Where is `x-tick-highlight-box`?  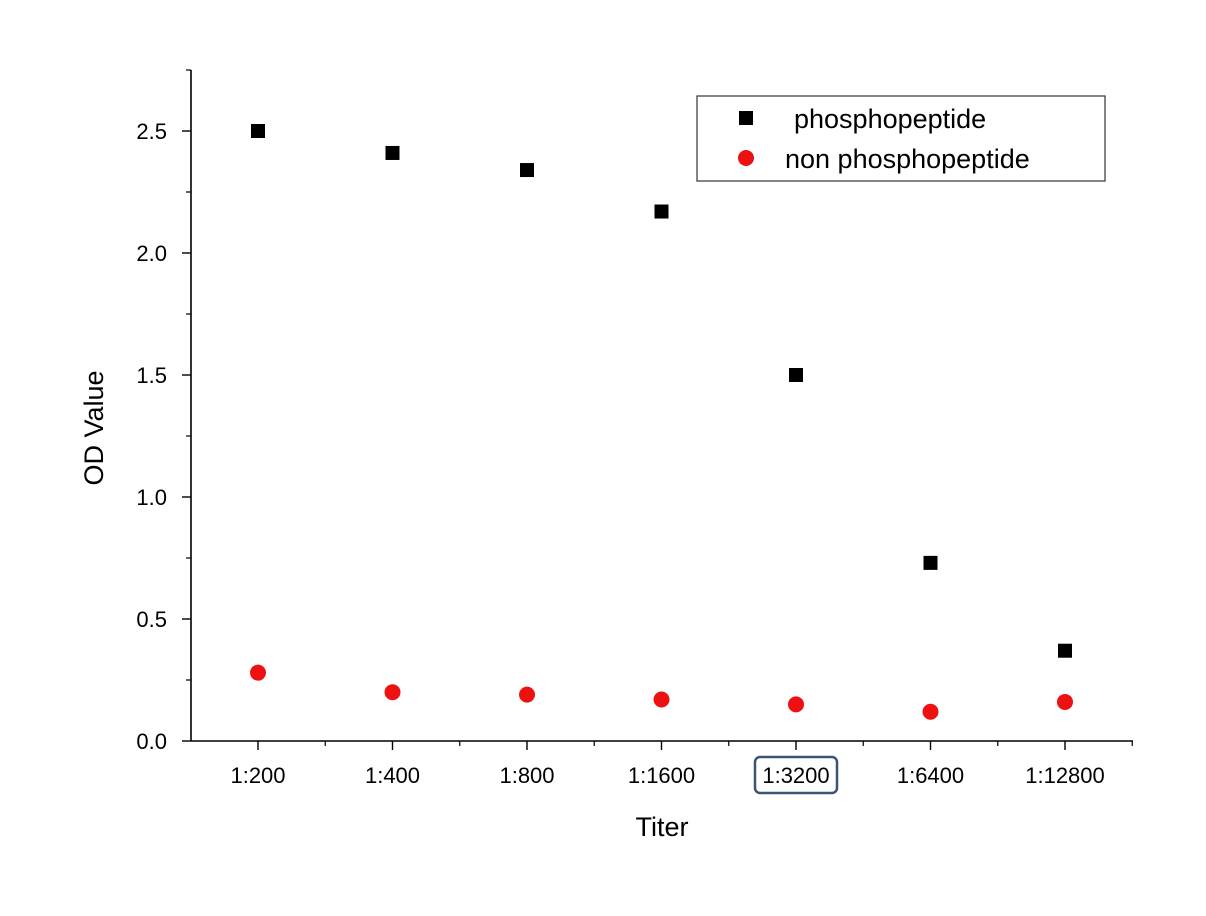 x-tick-highlight-box is located at coordinates (796, 775).